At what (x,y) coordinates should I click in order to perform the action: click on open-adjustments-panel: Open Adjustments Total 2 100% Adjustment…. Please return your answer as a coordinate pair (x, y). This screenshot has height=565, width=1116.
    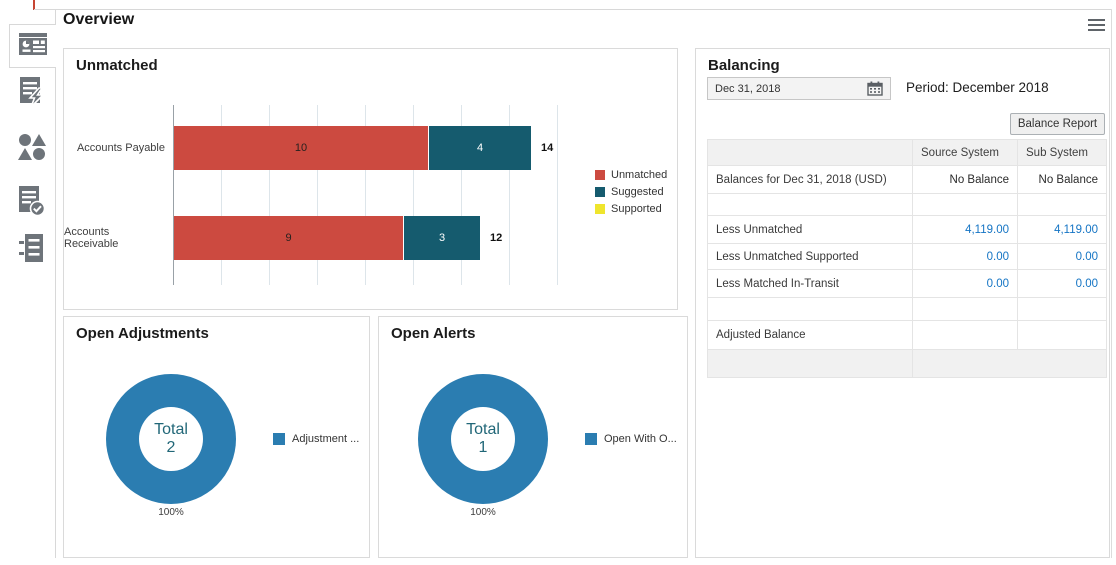
    Looking at the image, I should click on (216, 437).